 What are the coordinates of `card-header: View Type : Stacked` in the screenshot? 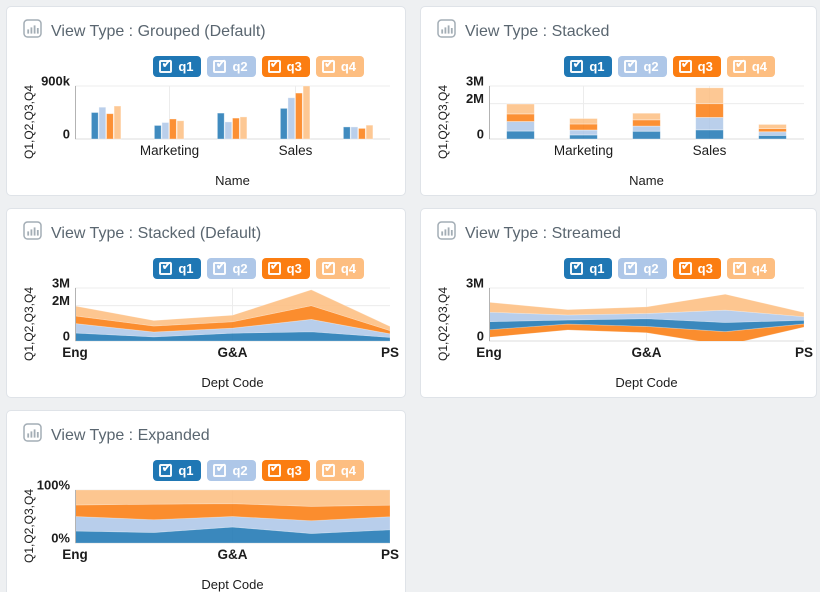 It's located at (618, 25).